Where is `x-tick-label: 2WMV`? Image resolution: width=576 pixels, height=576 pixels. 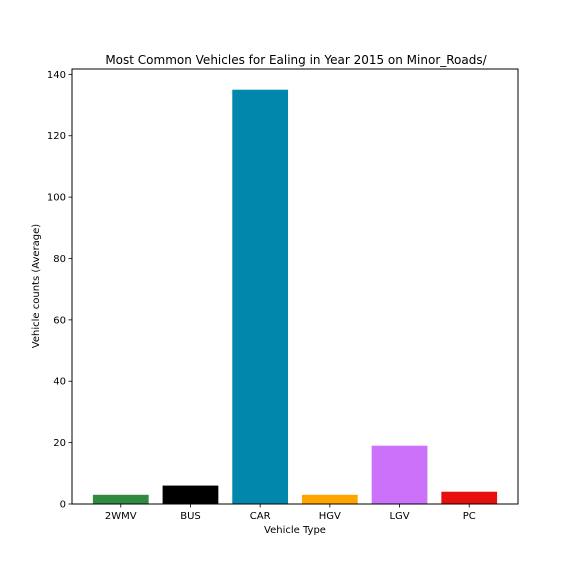 x-tick-label: 2WMV is located at coordinates (121, 516).